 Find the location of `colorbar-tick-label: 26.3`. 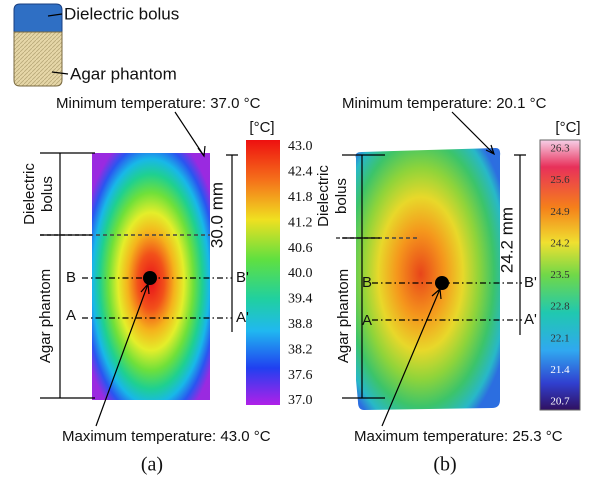

colorbar-tick-label: 26.3 is located at coordinates (560, 149).